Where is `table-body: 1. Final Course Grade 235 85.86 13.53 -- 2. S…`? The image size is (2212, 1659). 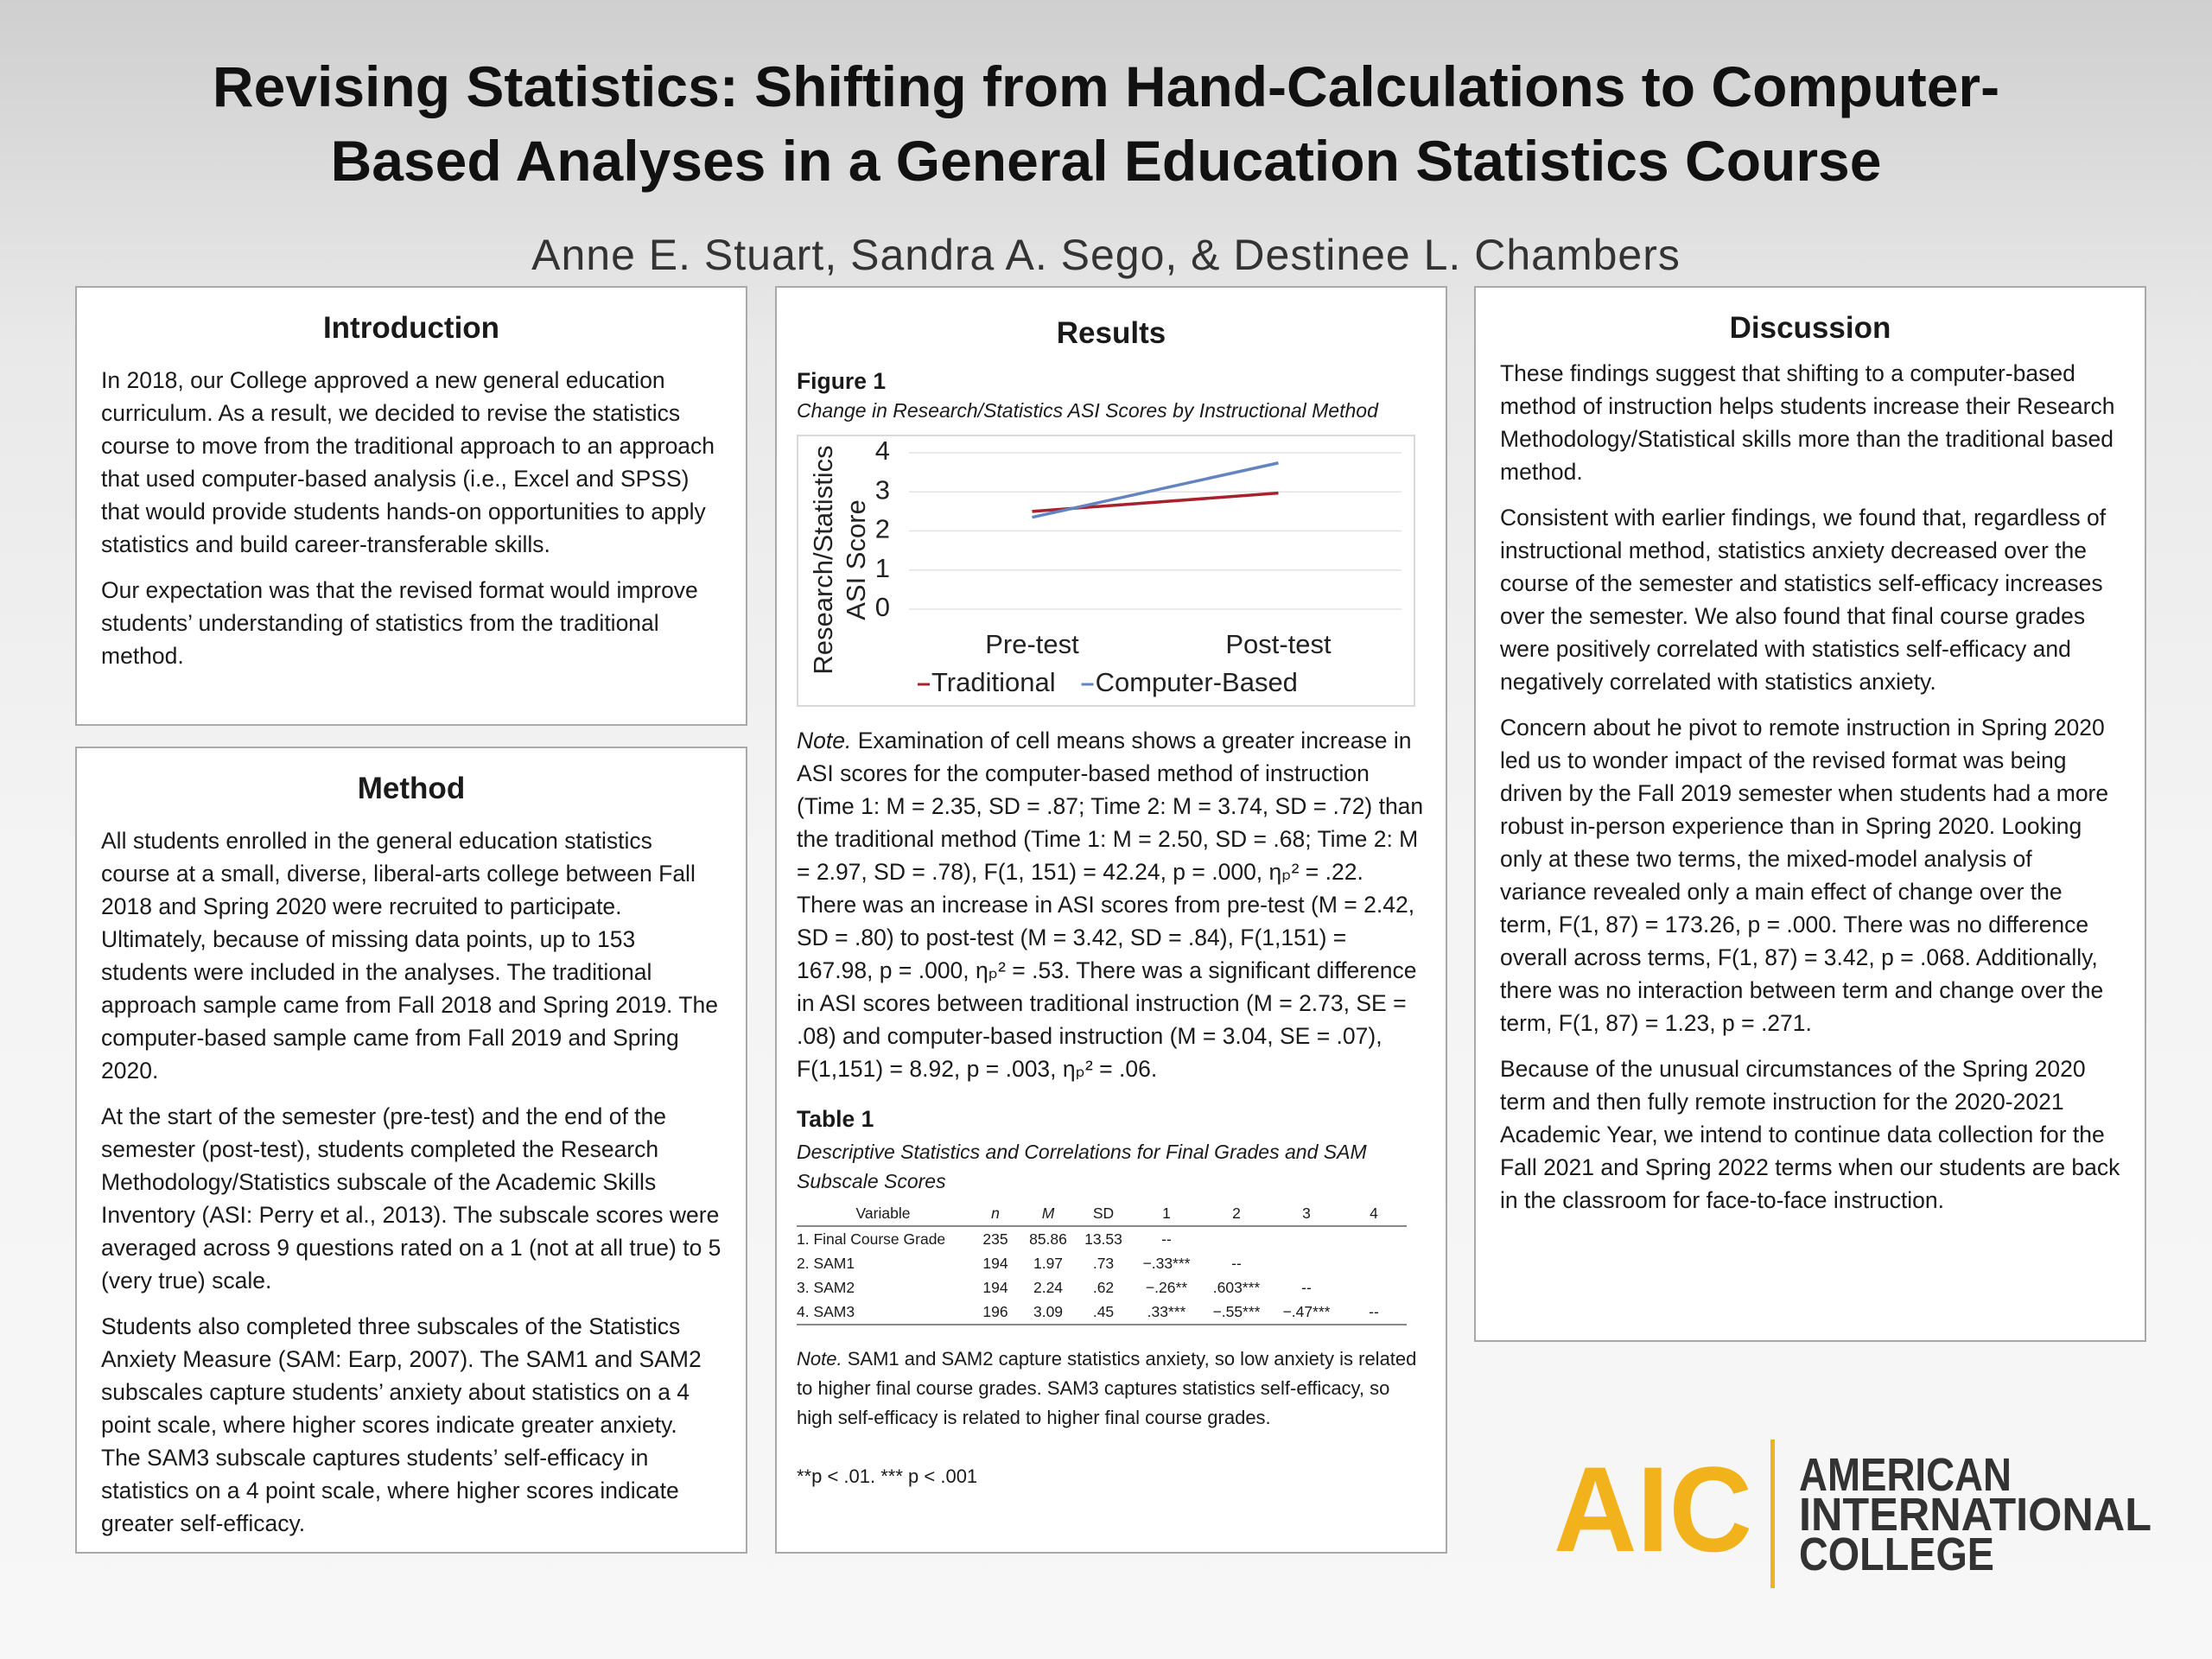
table-body: 1. Final Course Grade 235 85.86 13.53 -- 2. S… is located at coordinates (1102, 1275).